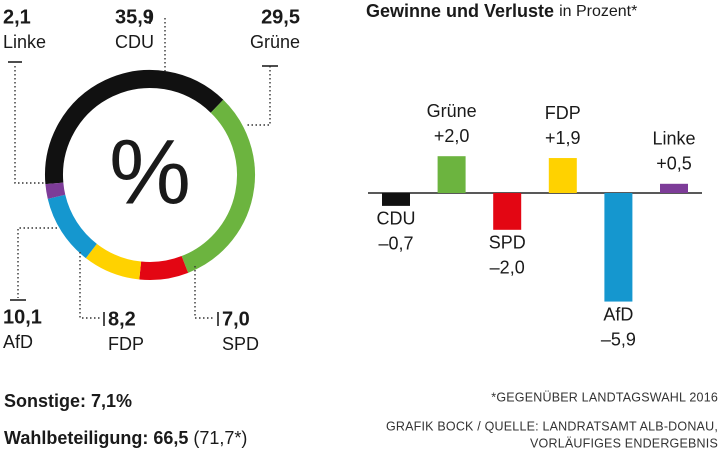 The image size is (720, 452). I want to click on bar-title: Gewinne und Verluste in Prozent*, so click(501, 11).